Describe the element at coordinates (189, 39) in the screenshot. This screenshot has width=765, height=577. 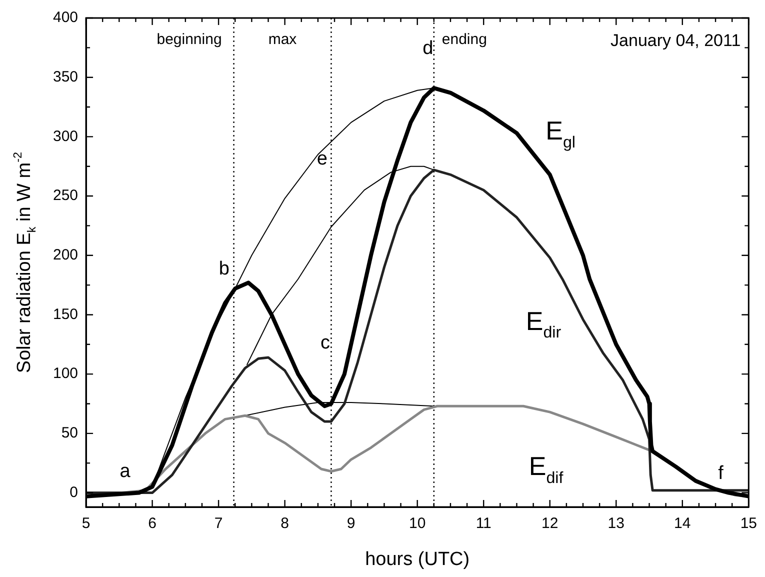
I see `annotation: beginning` at that location.